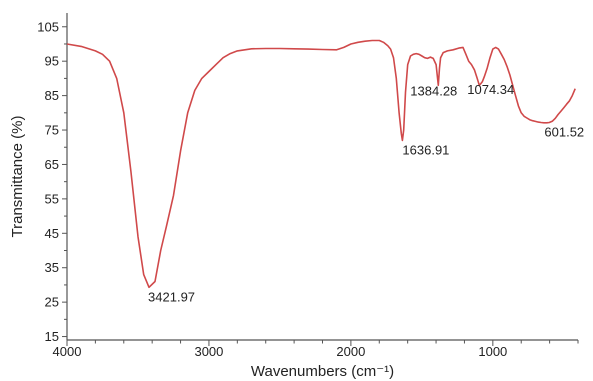  Describe the element at coordinates (492, 351) in the screenshot. I see `x-tick-label: 1000` at that location.